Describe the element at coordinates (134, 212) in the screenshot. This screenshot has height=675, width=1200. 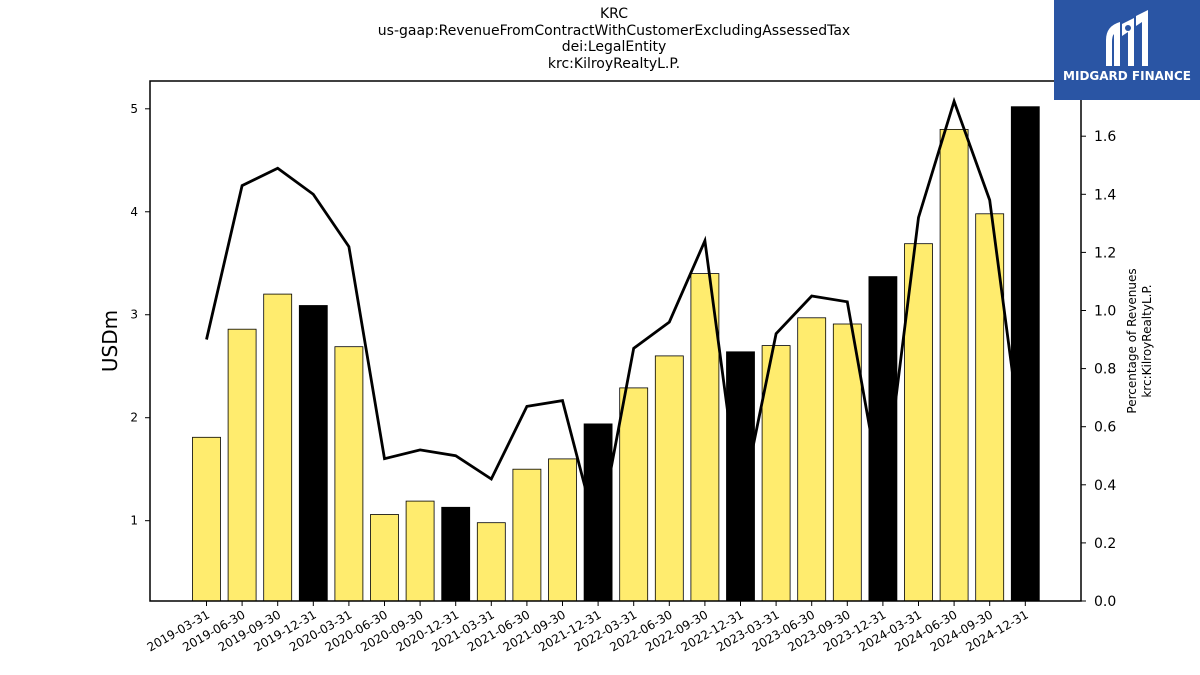
I see `left-tick-label: 4` at that location.